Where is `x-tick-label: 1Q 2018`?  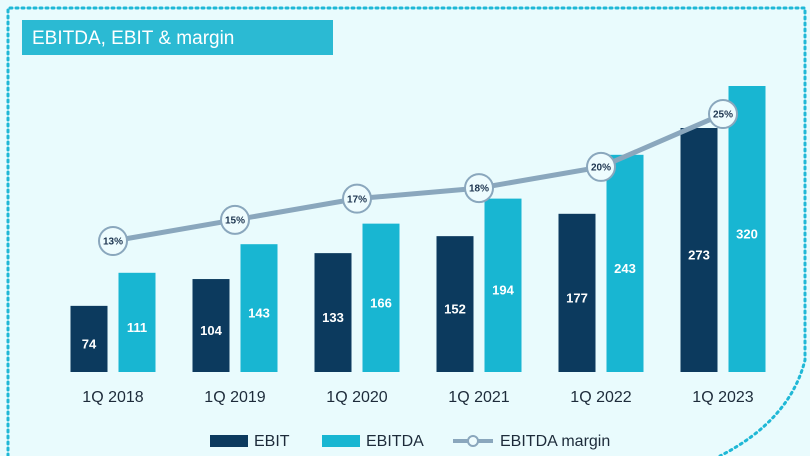 x-tick-label: 1Q 2018 is located at coordinates (112, 397).